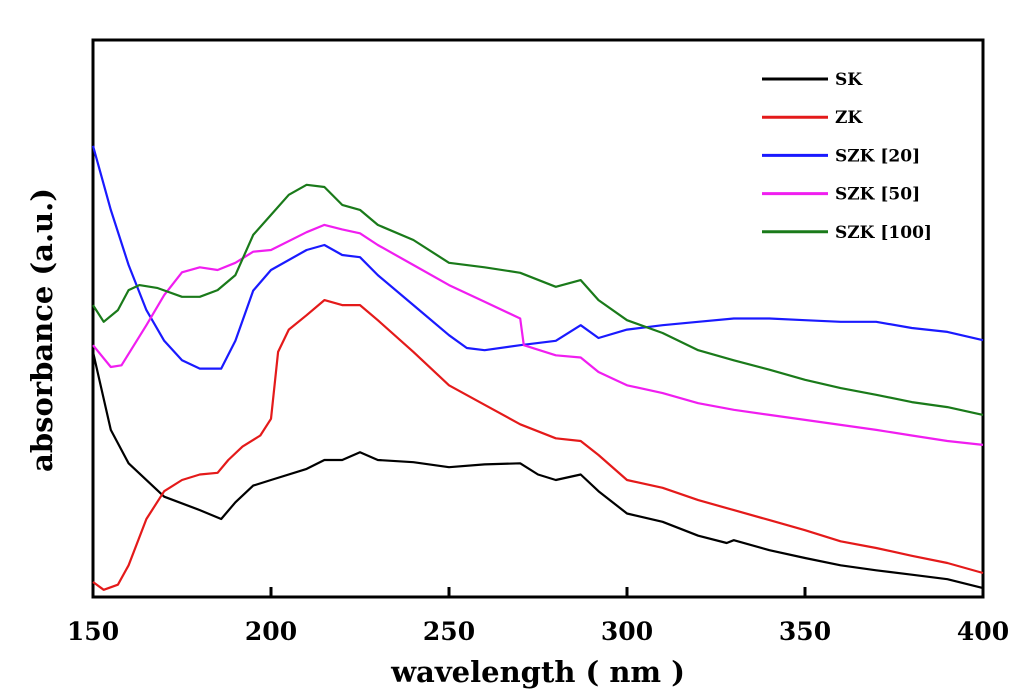  What do you see at coordinates (812, 80) in the screenshot?
I see `legend-item: SK` at bounding box center [812, 80].